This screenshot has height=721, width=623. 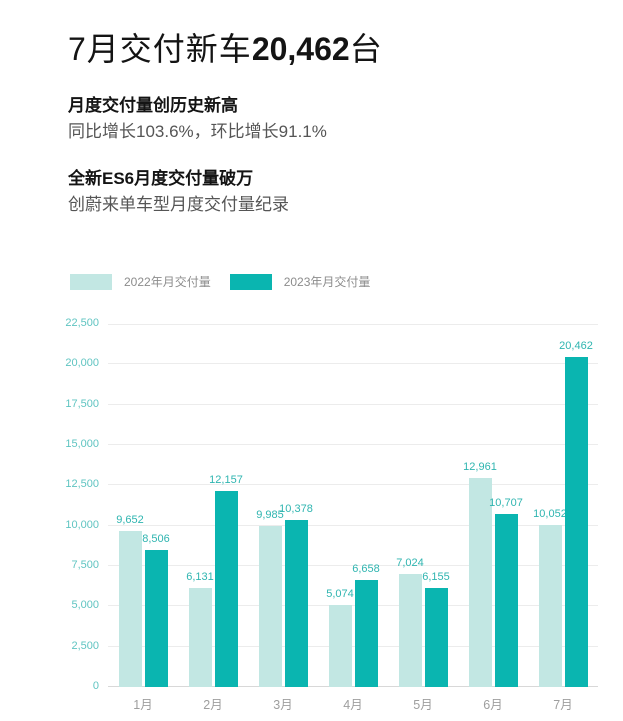 What do you see at coordinates (226, 580) in the screenshot?
I see `bar-2023年月交付量-2月: 12,157` at bounding box center [226, 580].